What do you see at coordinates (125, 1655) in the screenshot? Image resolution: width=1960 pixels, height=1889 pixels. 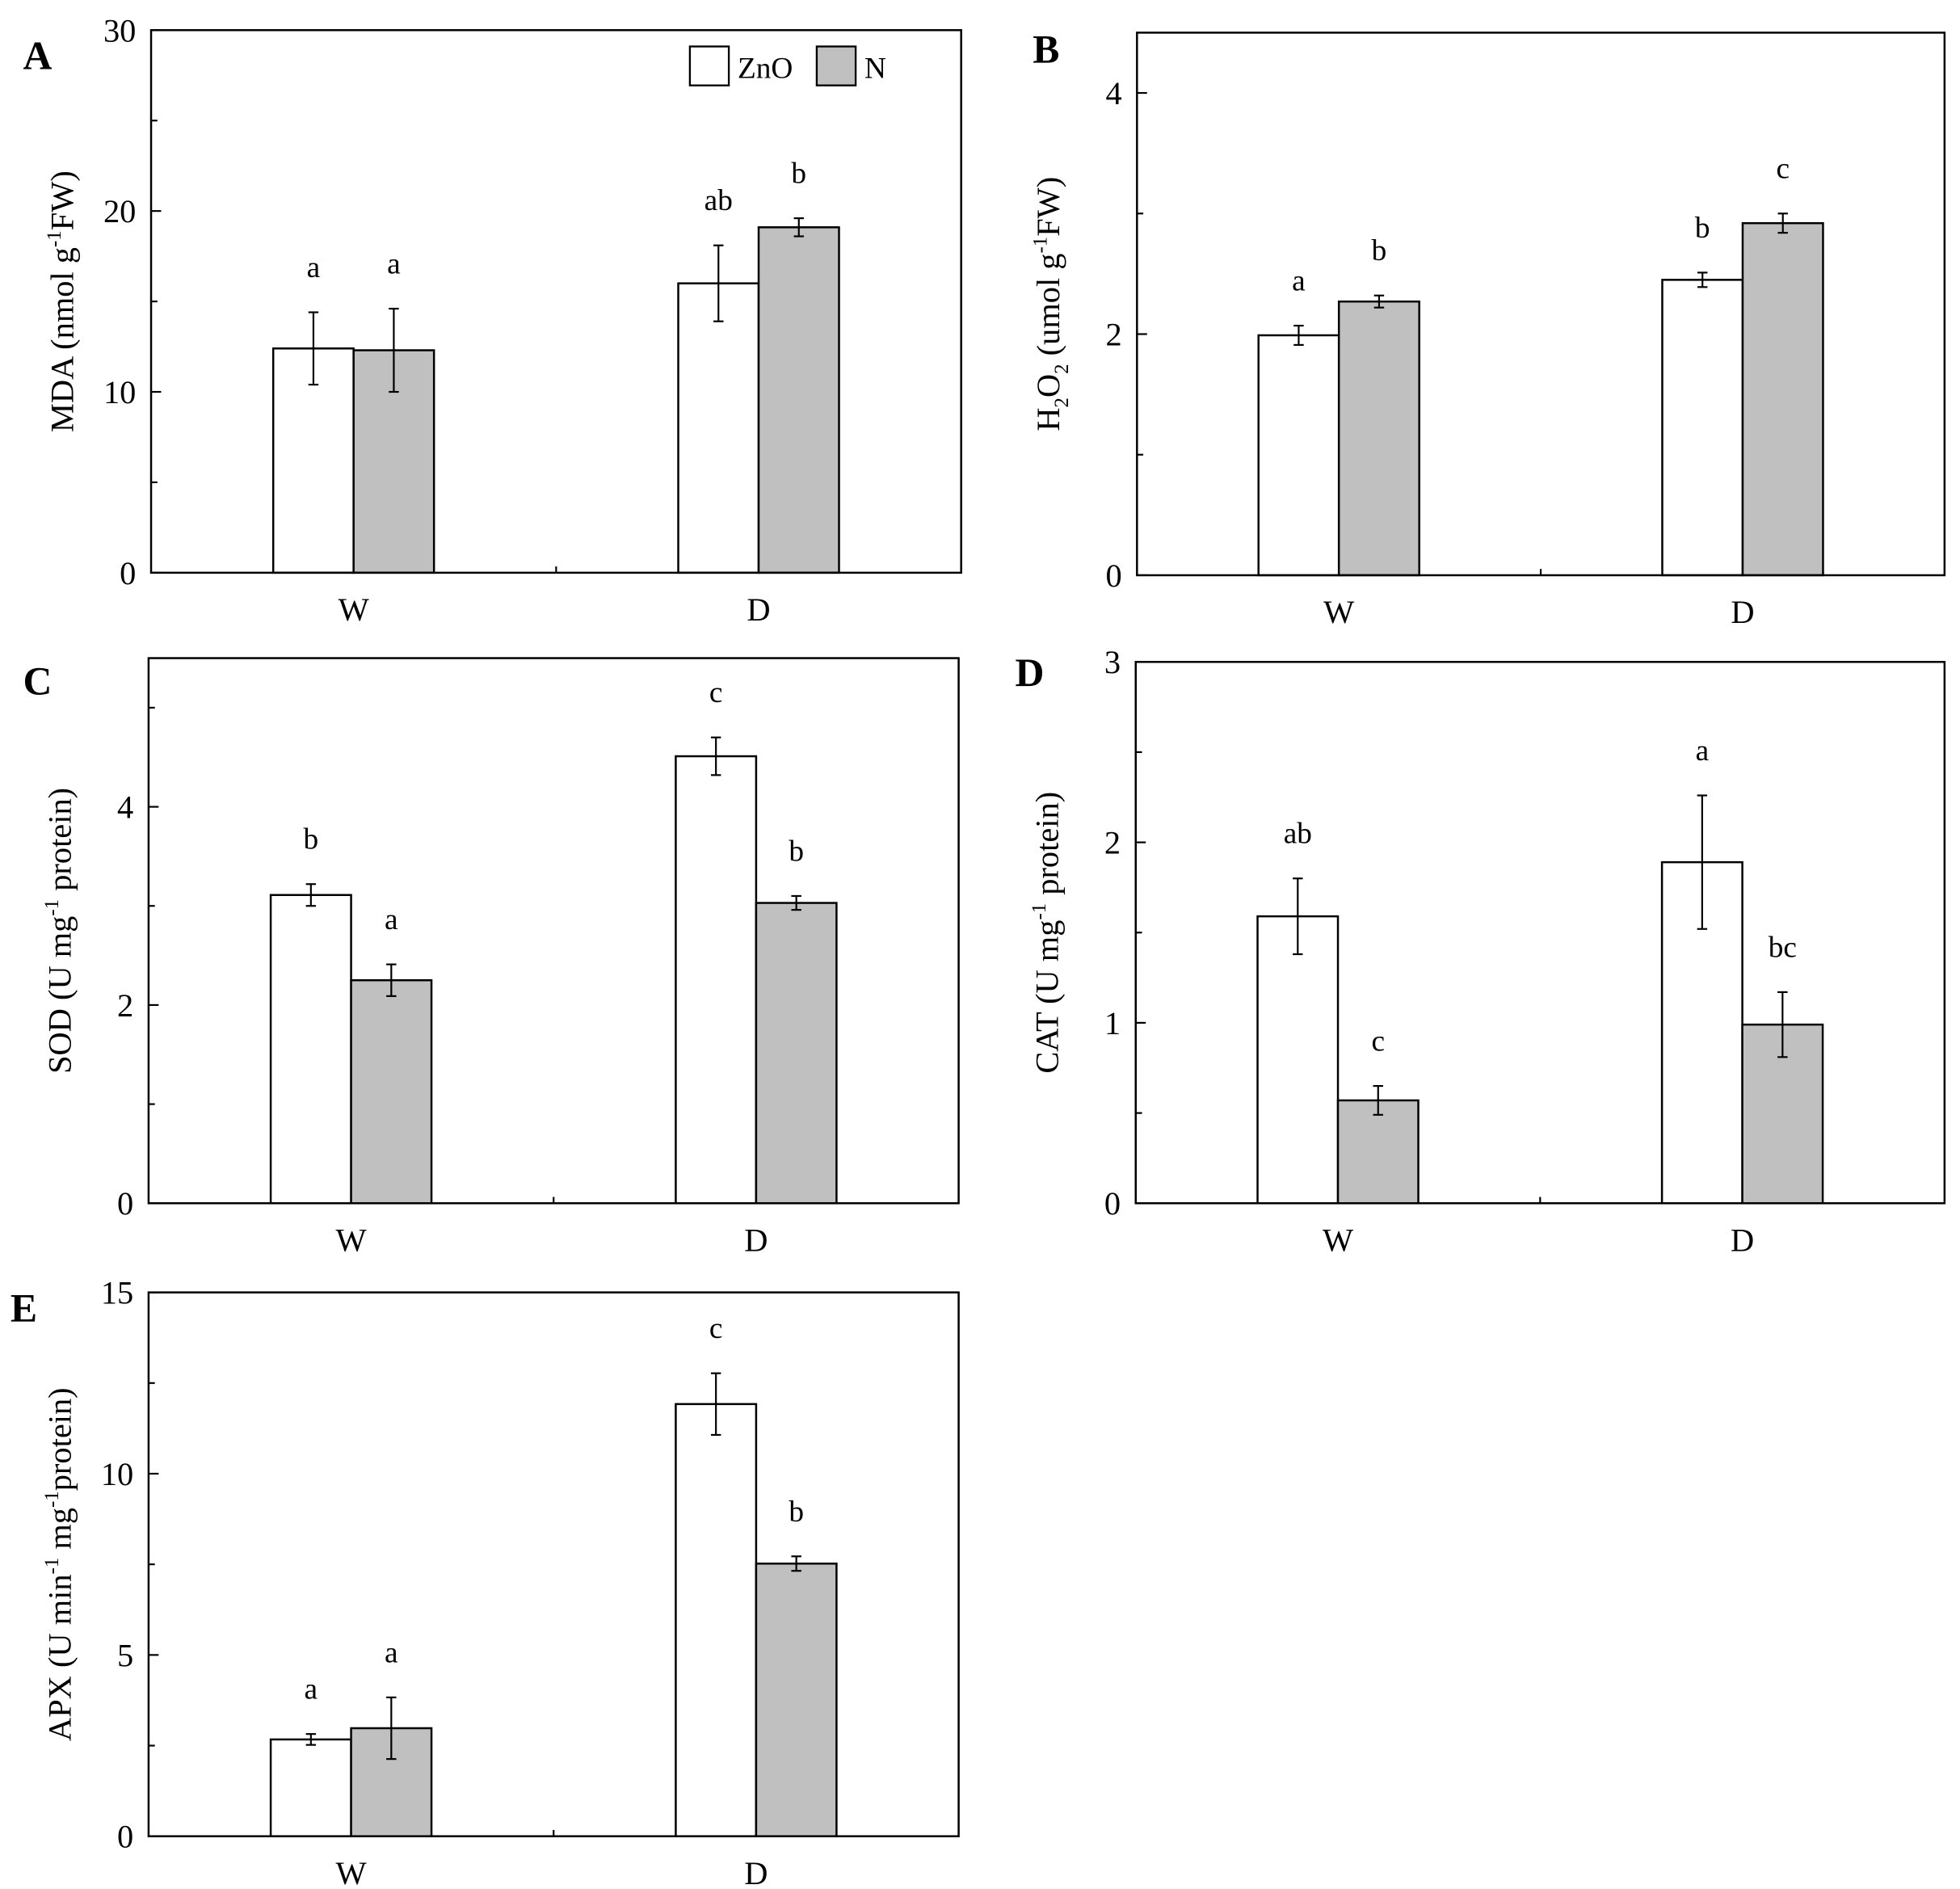 I see `y-tick-label: 5` at bounding box center [125, 1655].